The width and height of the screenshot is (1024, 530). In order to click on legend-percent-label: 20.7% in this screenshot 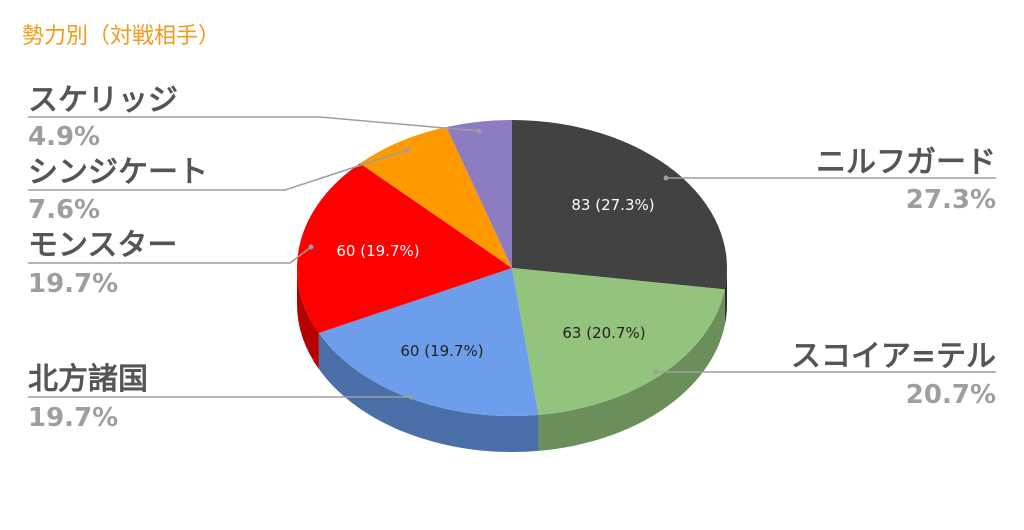, I will do `click(951, 395)`.